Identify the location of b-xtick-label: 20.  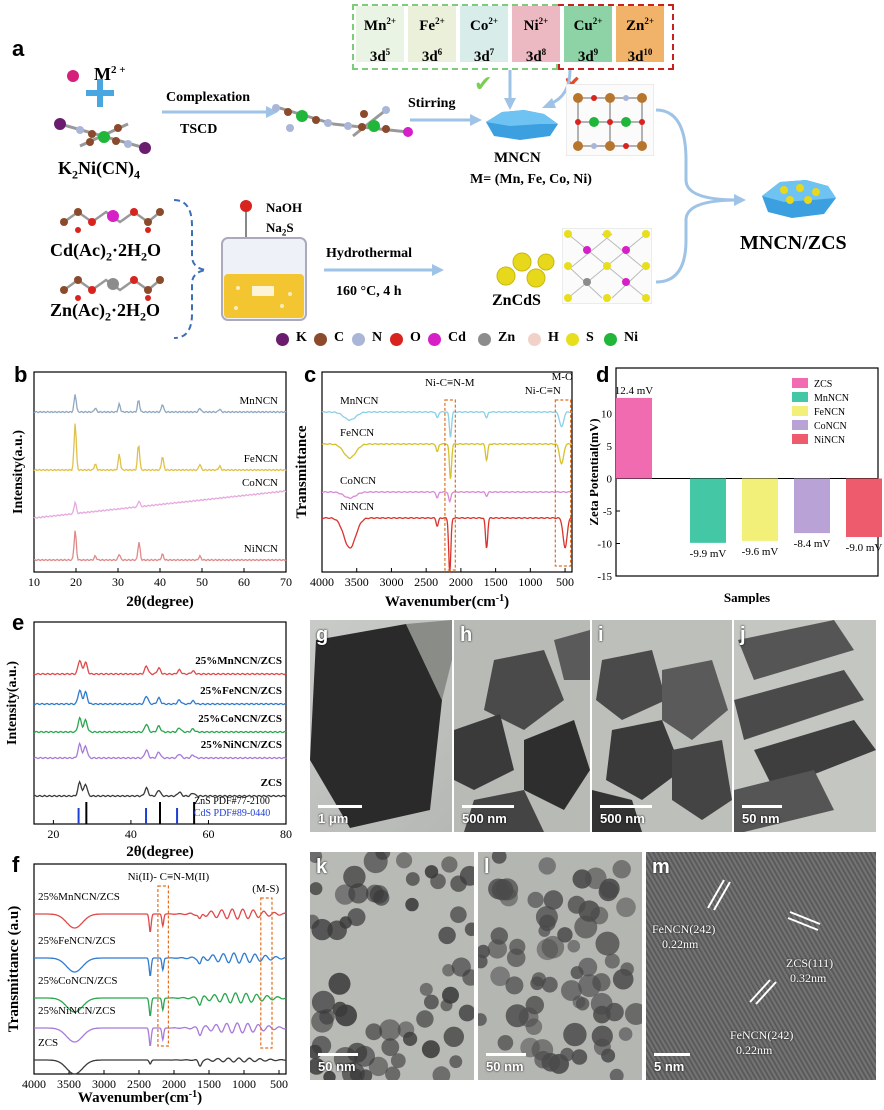
(76, 582).